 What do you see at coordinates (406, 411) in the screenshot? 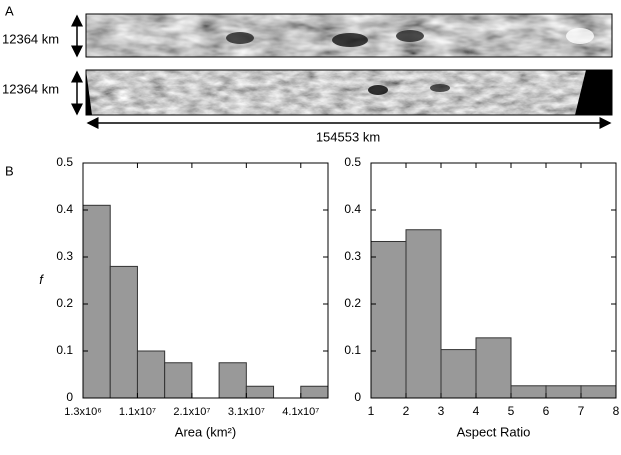
I see `x-tick-label: 2` at bounding box center [406, 411].